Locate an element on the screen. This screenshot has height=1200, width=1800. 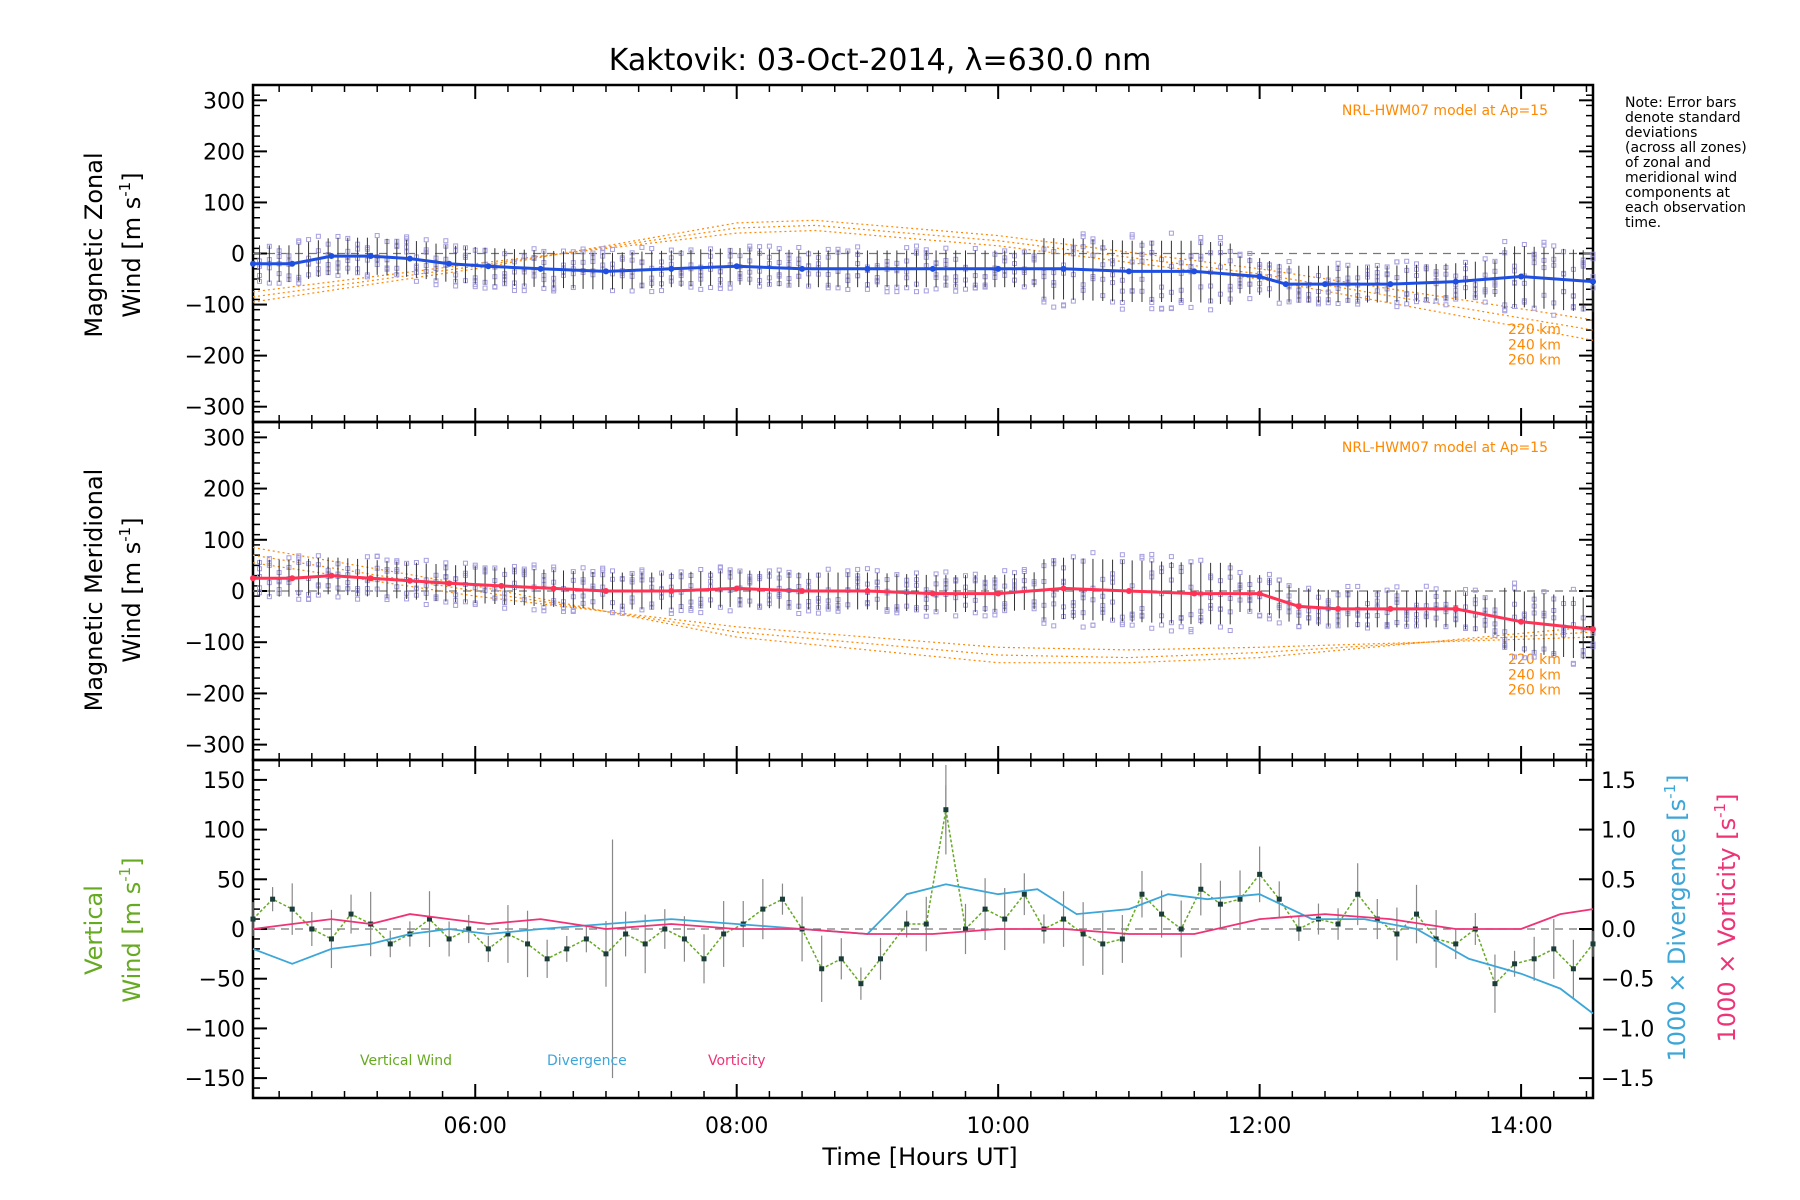
y2-tick-label: −1.0 is located at coordinates (1627, 1029).